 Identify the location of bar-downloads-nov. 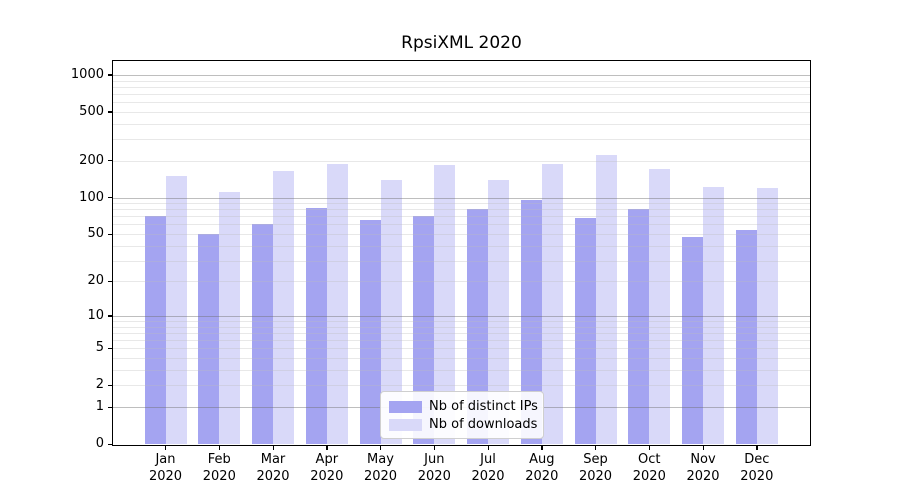
(713, 315).